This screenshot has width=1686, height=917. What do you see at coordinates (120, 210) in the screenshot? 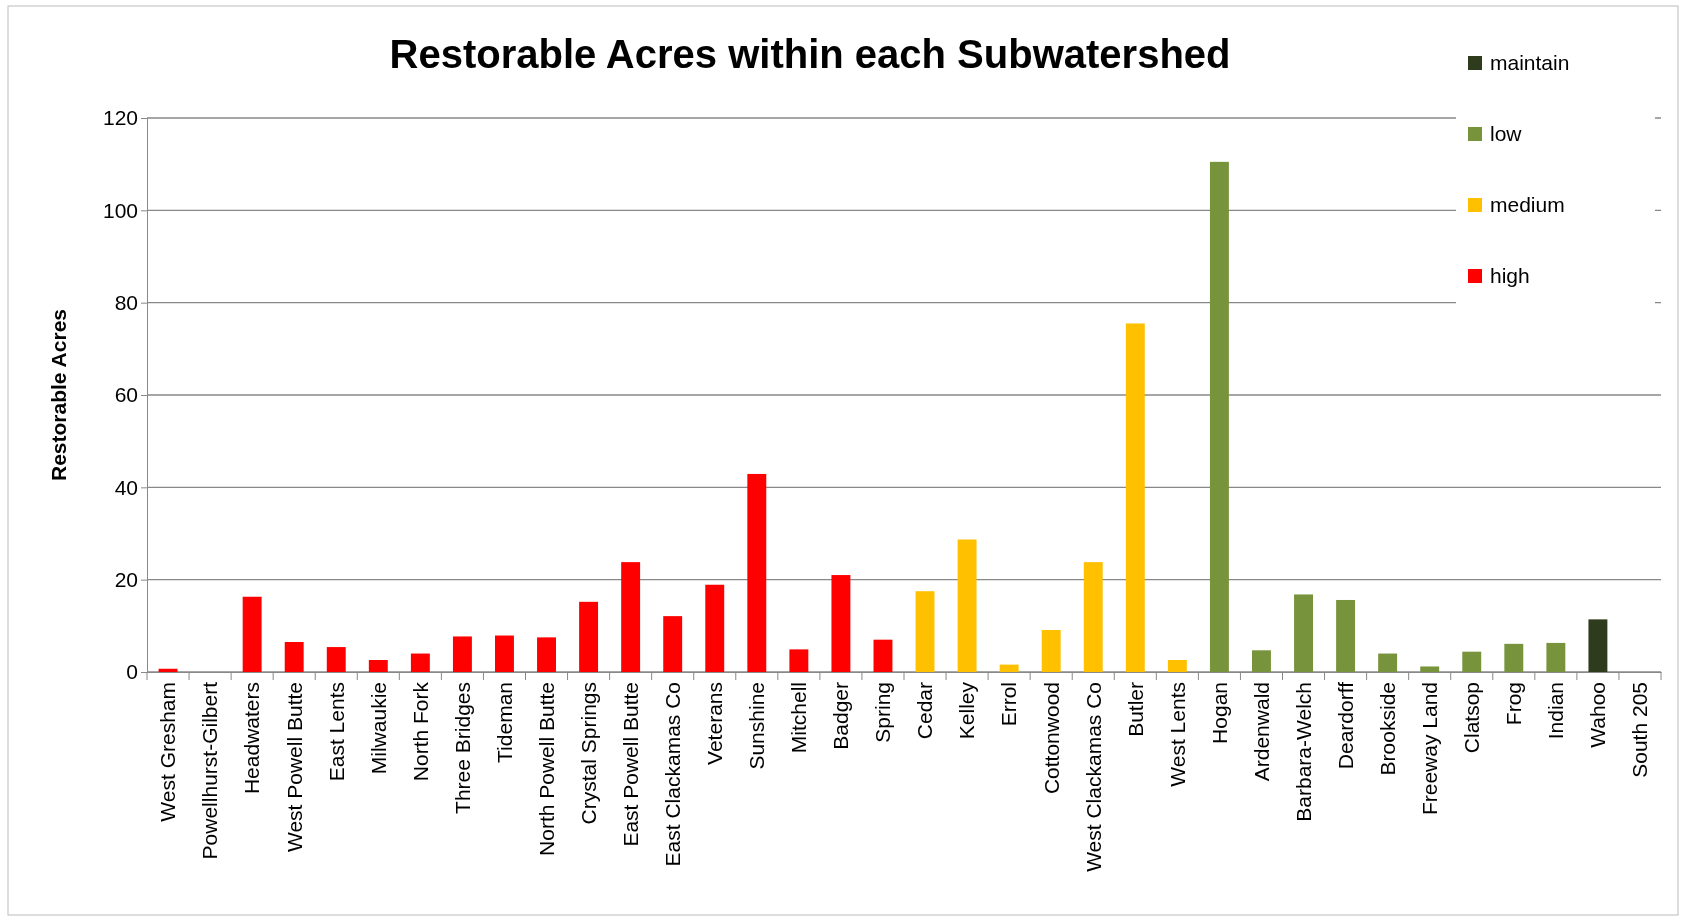
I see `y-tick-label: 100` at bounding box center [120, 210].